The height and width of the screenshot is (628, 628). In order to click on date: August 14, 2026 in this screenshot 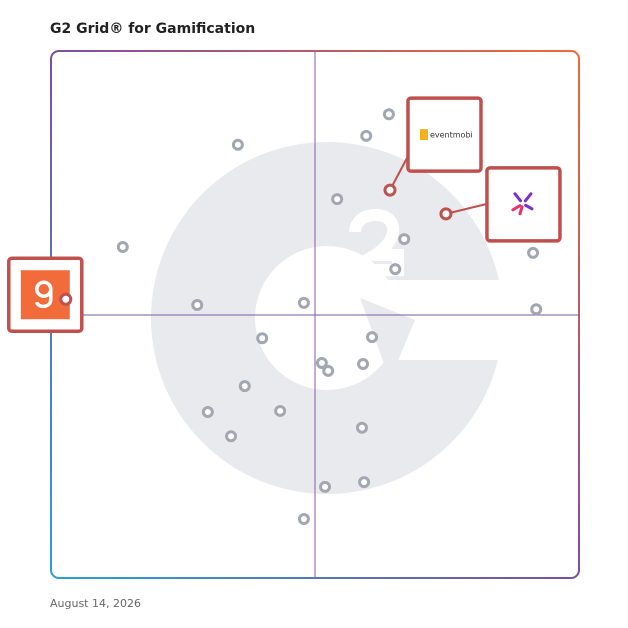, I will do `click(95, 603)`.